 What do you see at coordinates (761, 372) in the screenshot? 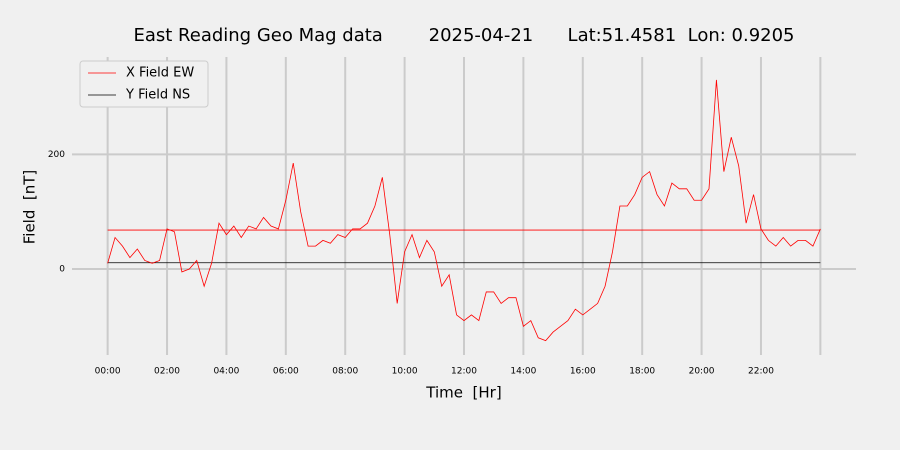
I see `x-tick-label: 22:00` at bounding box center [761, 372].